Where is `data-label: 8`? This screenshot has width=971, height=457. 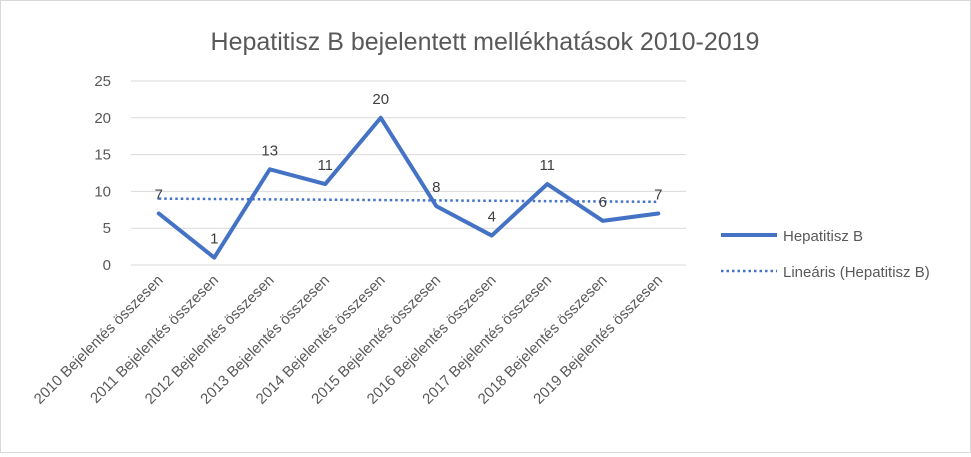 data-label: 8 is located at coordinates (436, 187).